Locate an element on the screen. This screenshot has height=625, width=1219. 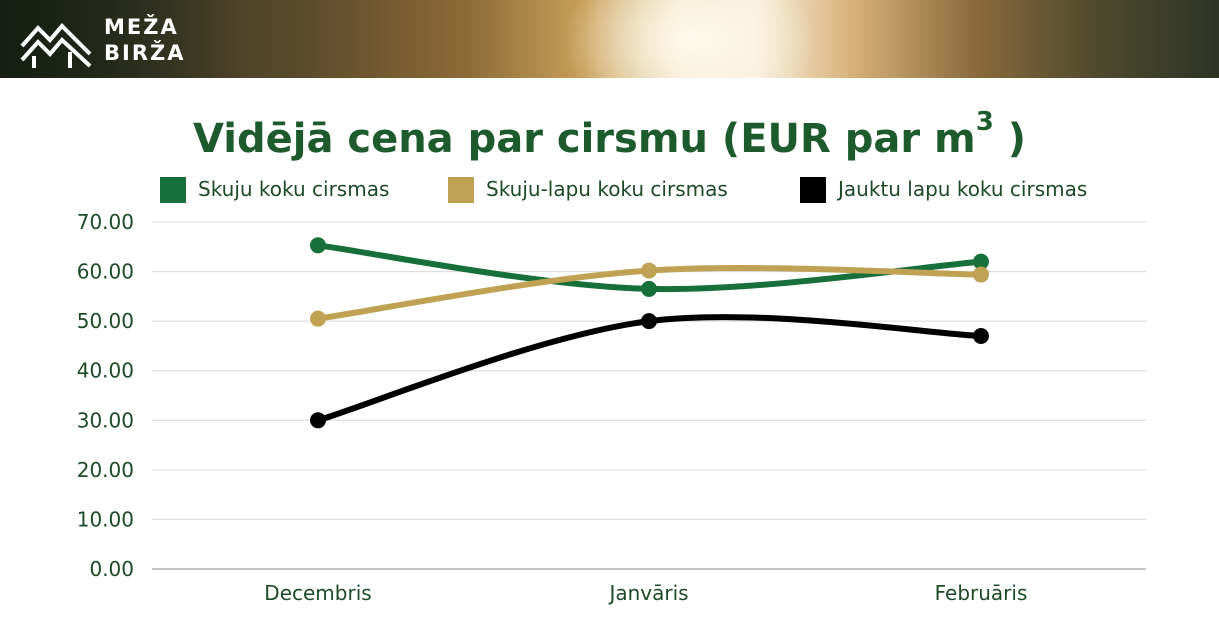
brand-logo: MEŽA BIRŽA is located at coordinates (120, 42).